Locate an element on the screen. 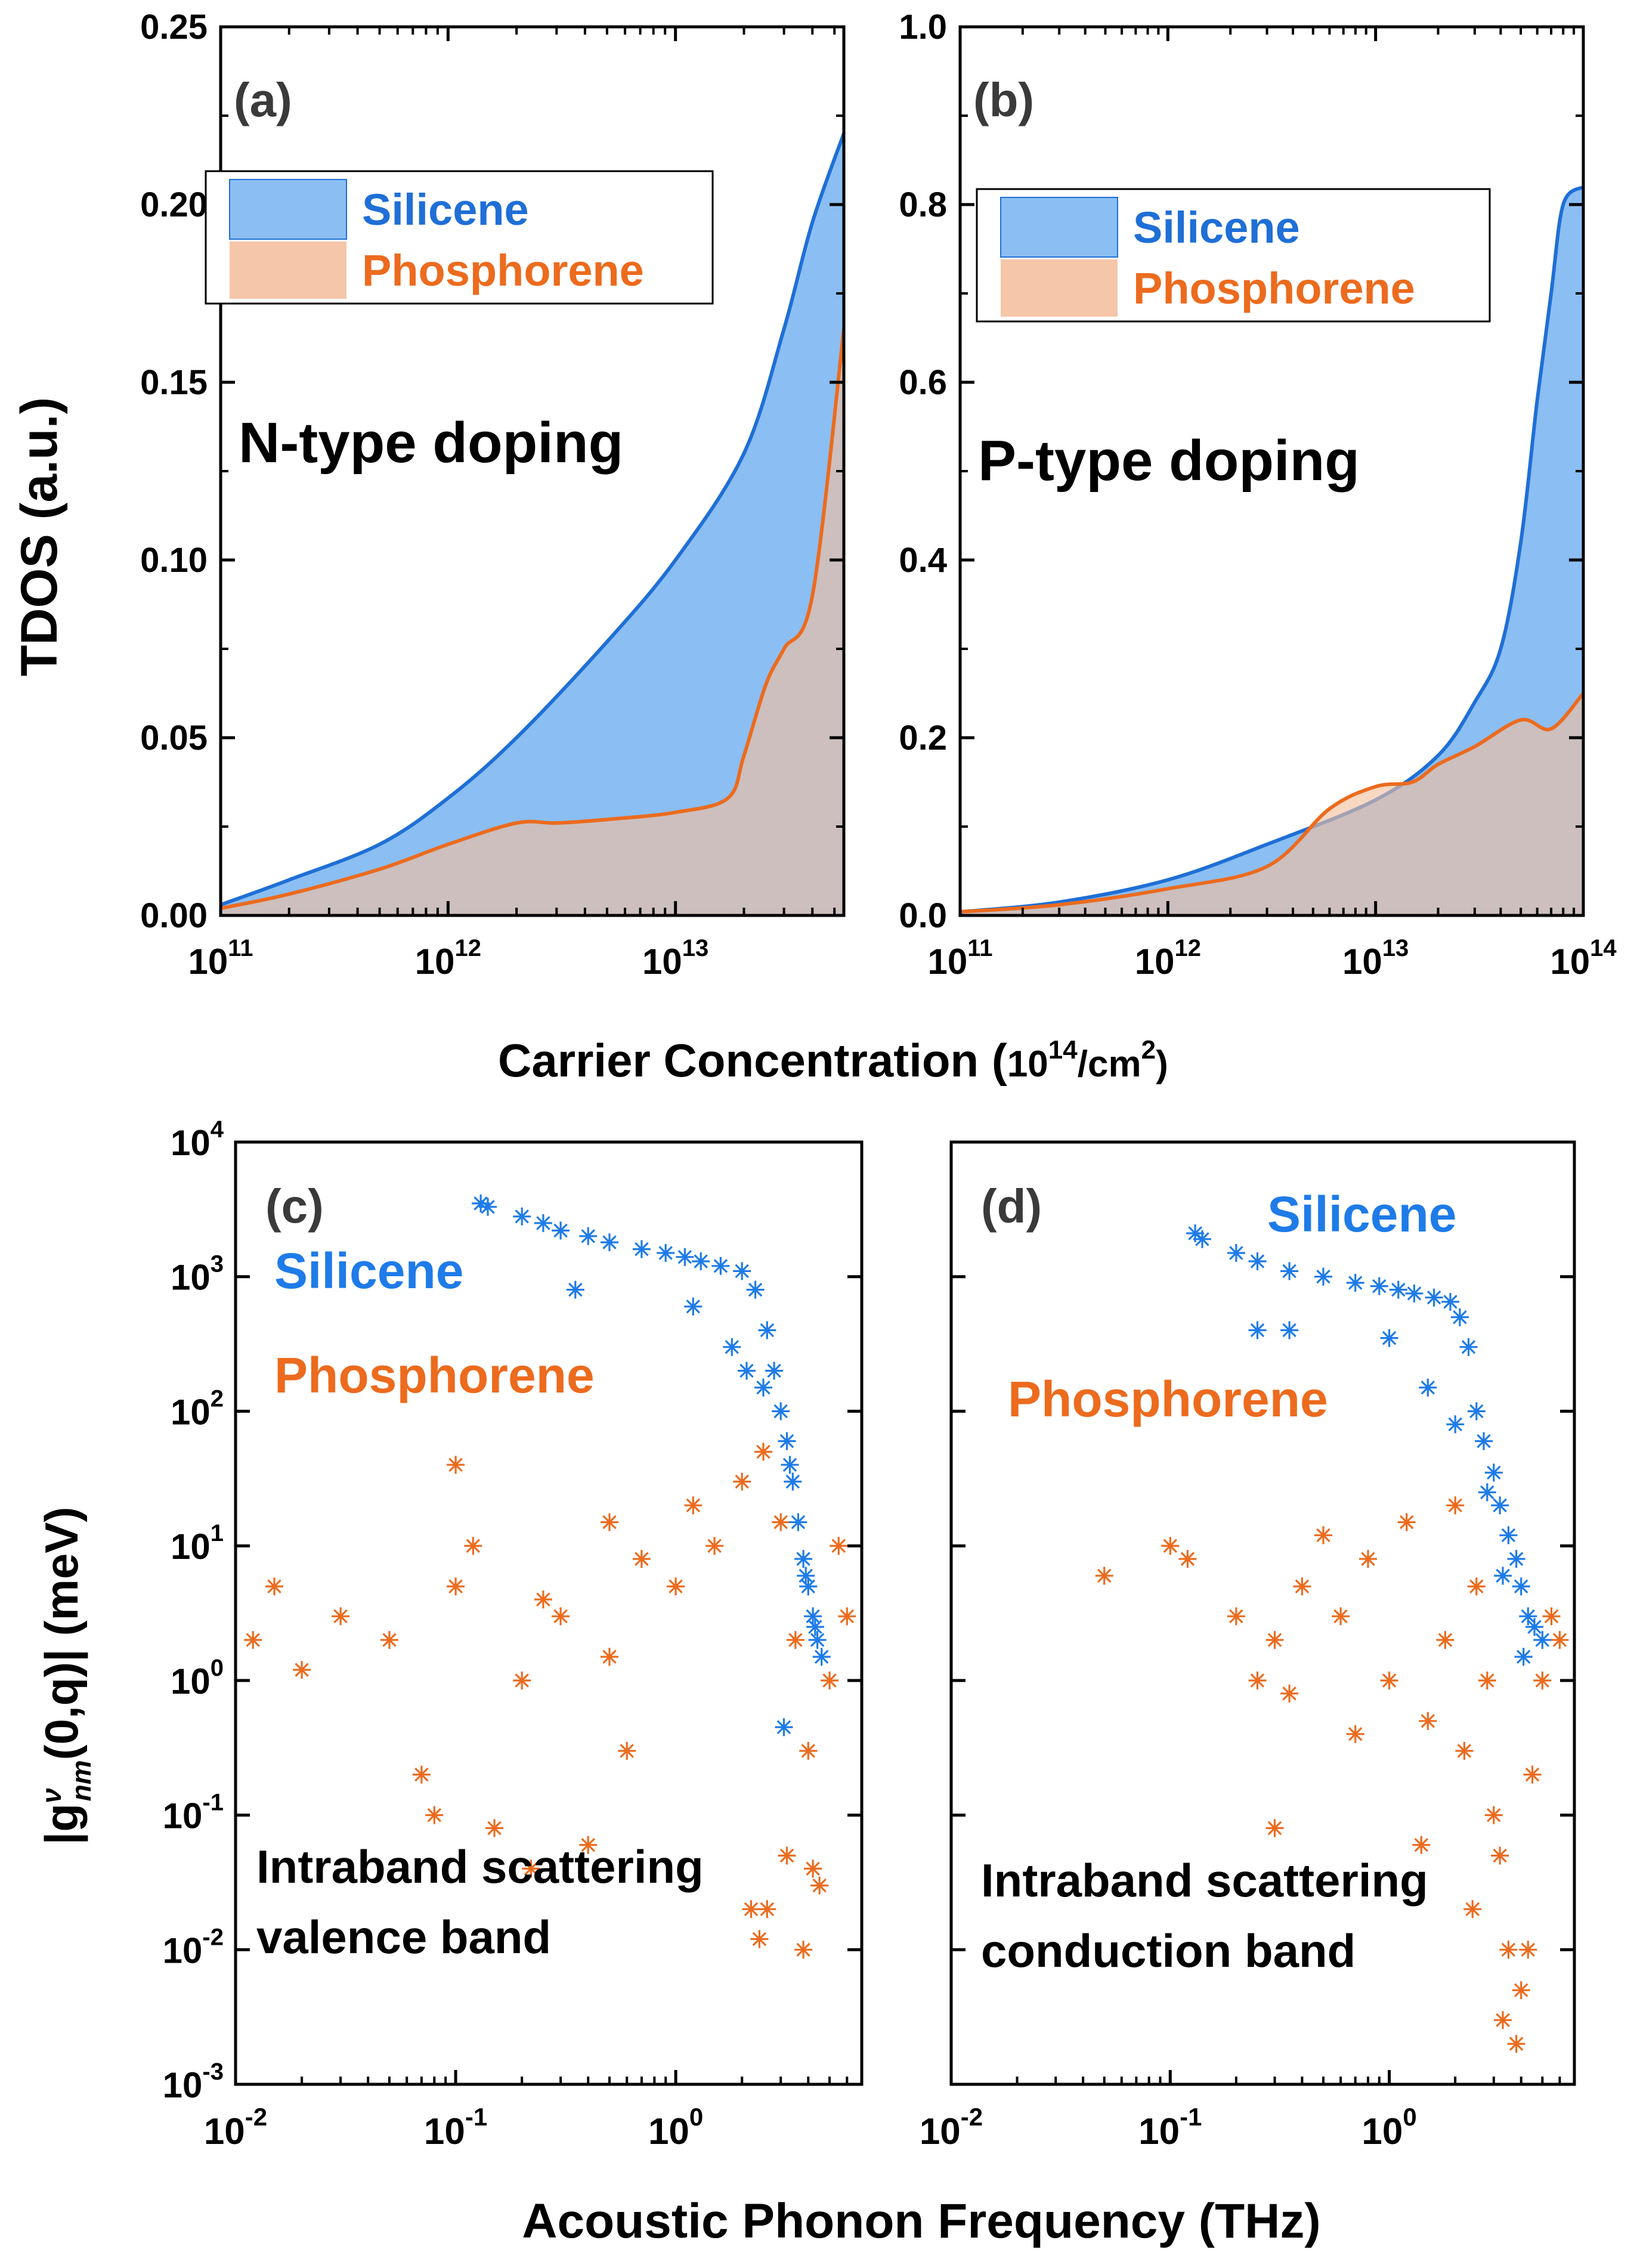 This screenshot has width=1637, height=2268. y-tick-label: 1.0 is located at coordinates (923, 27).